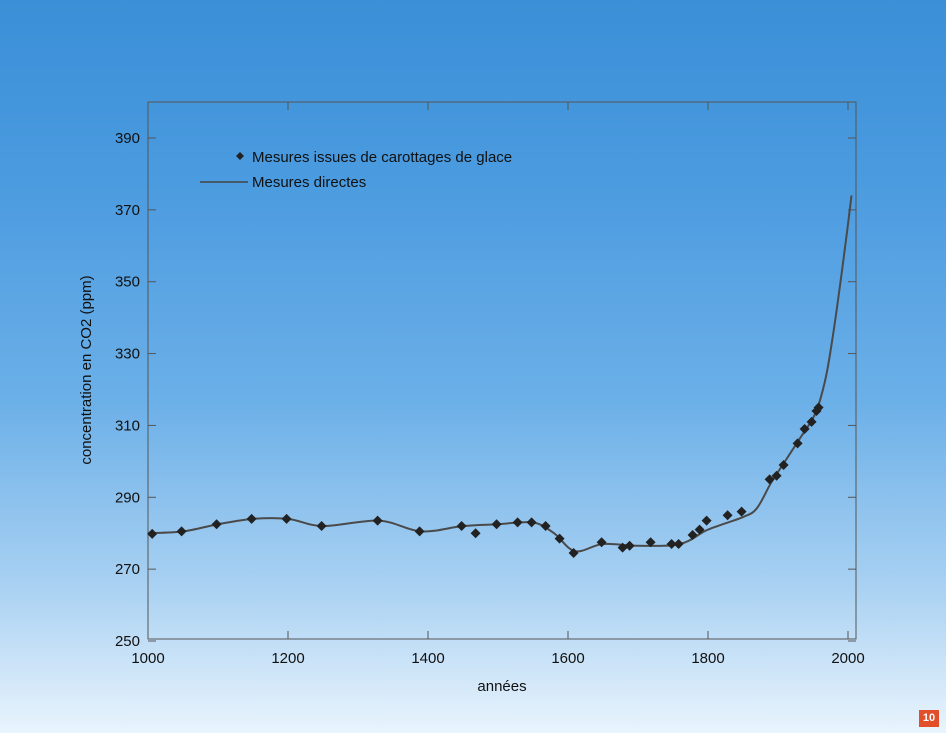  Describe the element at coordinates (127, 138) in the screenshot. I see `y-tick-label: 390` at that location.